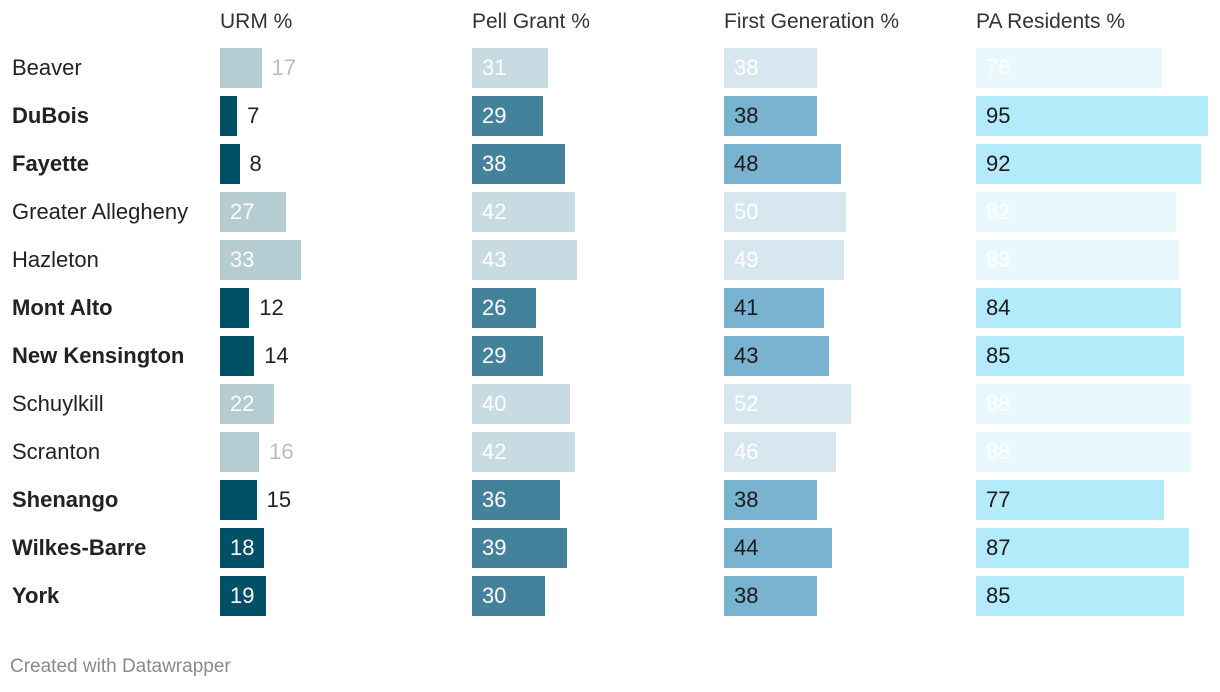  Describe the element at coordinates (998, 211) in the screenshot. I see `value-label: 82` at that location.